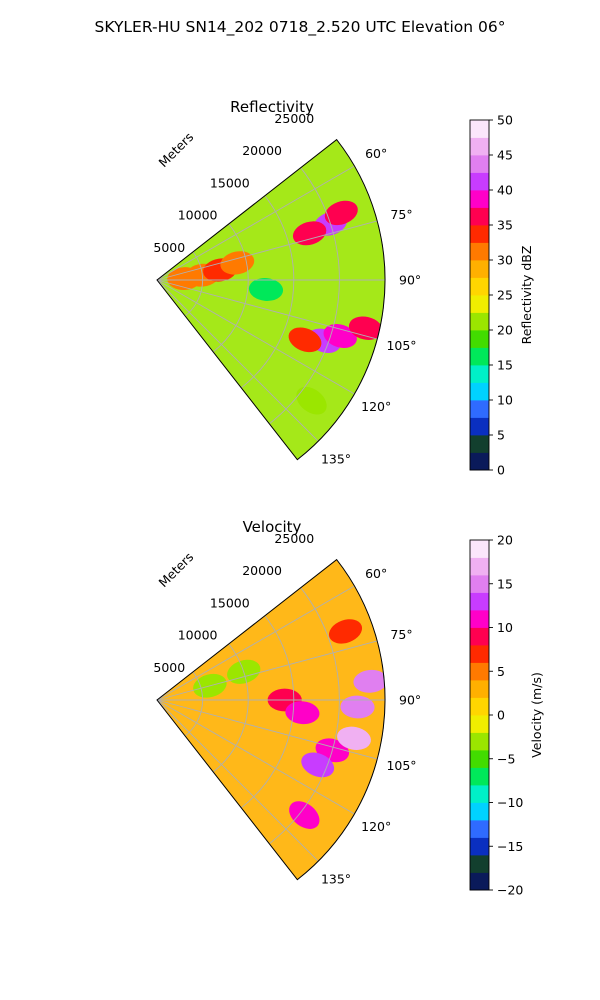  I want to click on velocity-grid, so click(271, 719).